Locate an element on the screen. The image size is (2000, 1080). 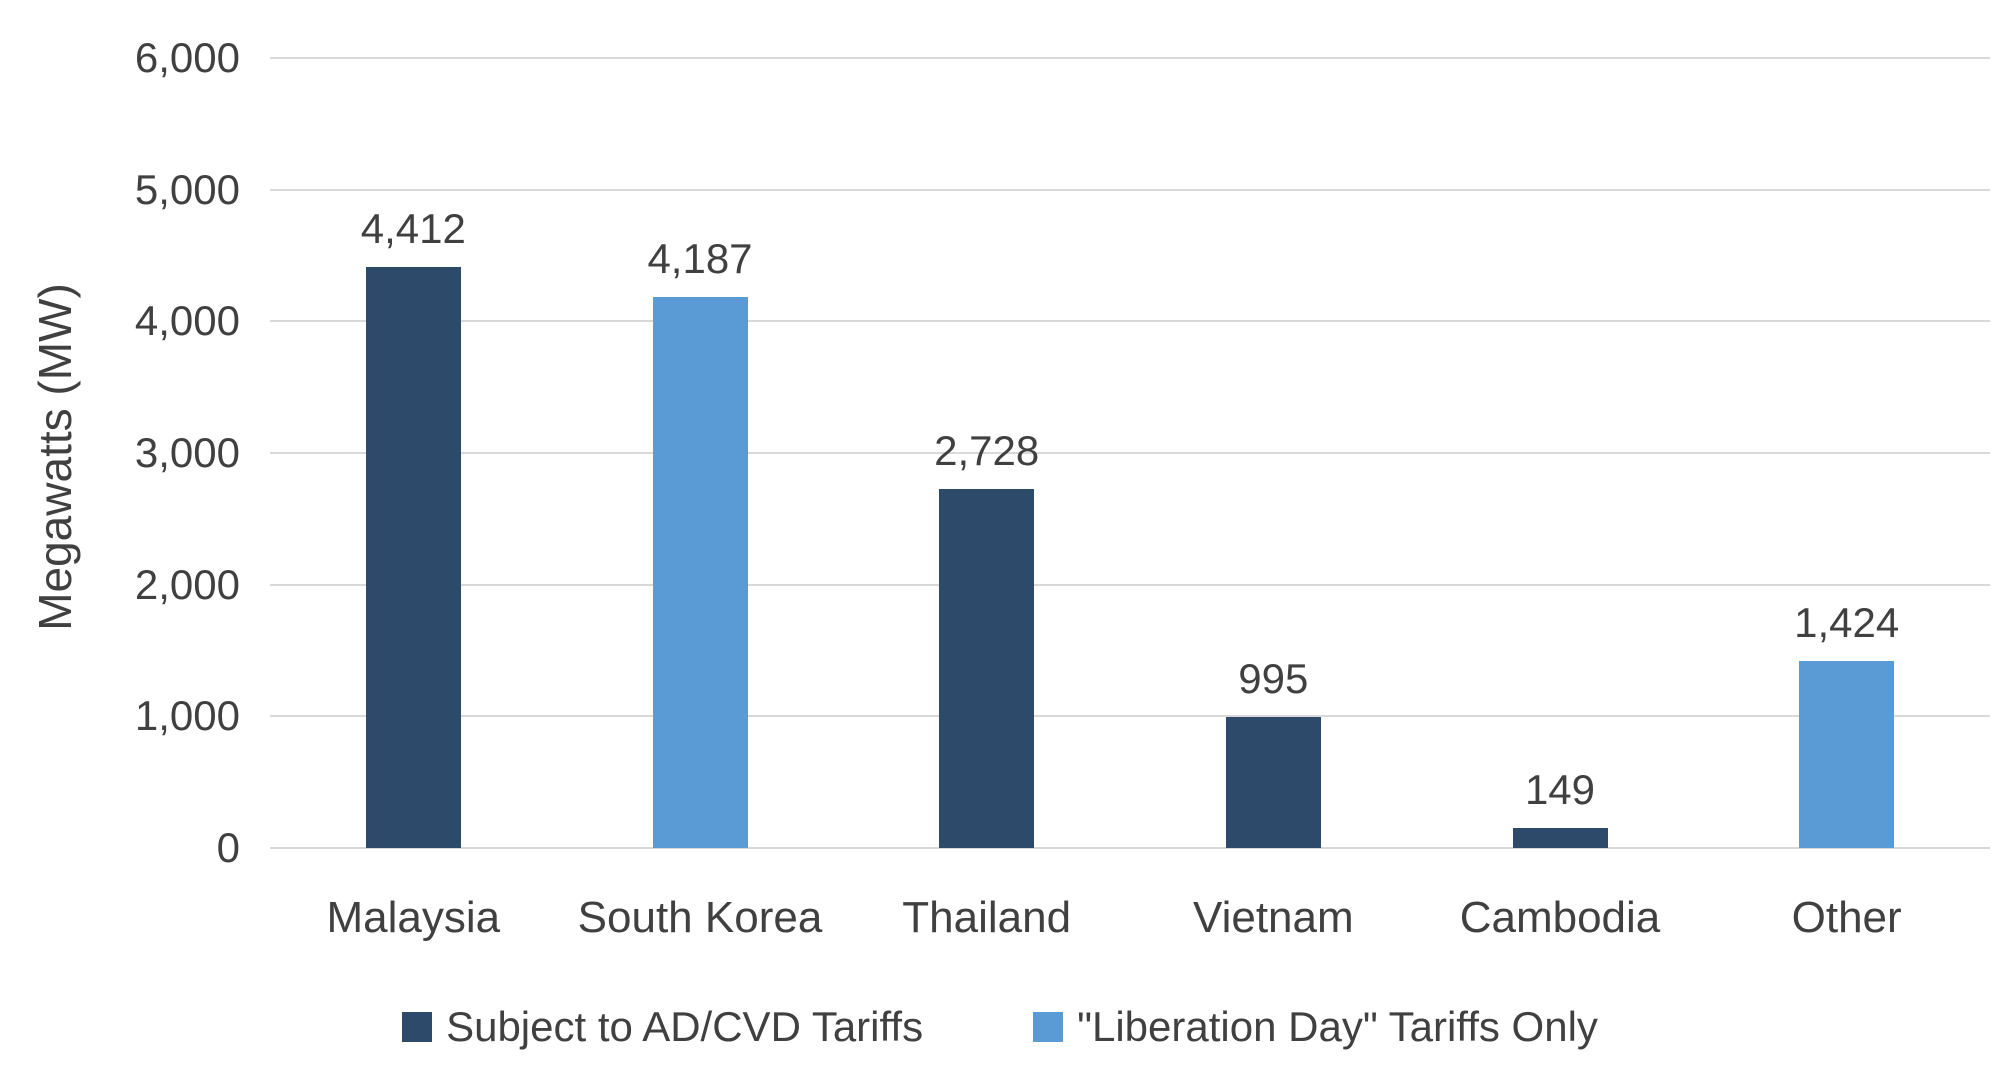
bar-thailand is located at coordinates (987, 668).